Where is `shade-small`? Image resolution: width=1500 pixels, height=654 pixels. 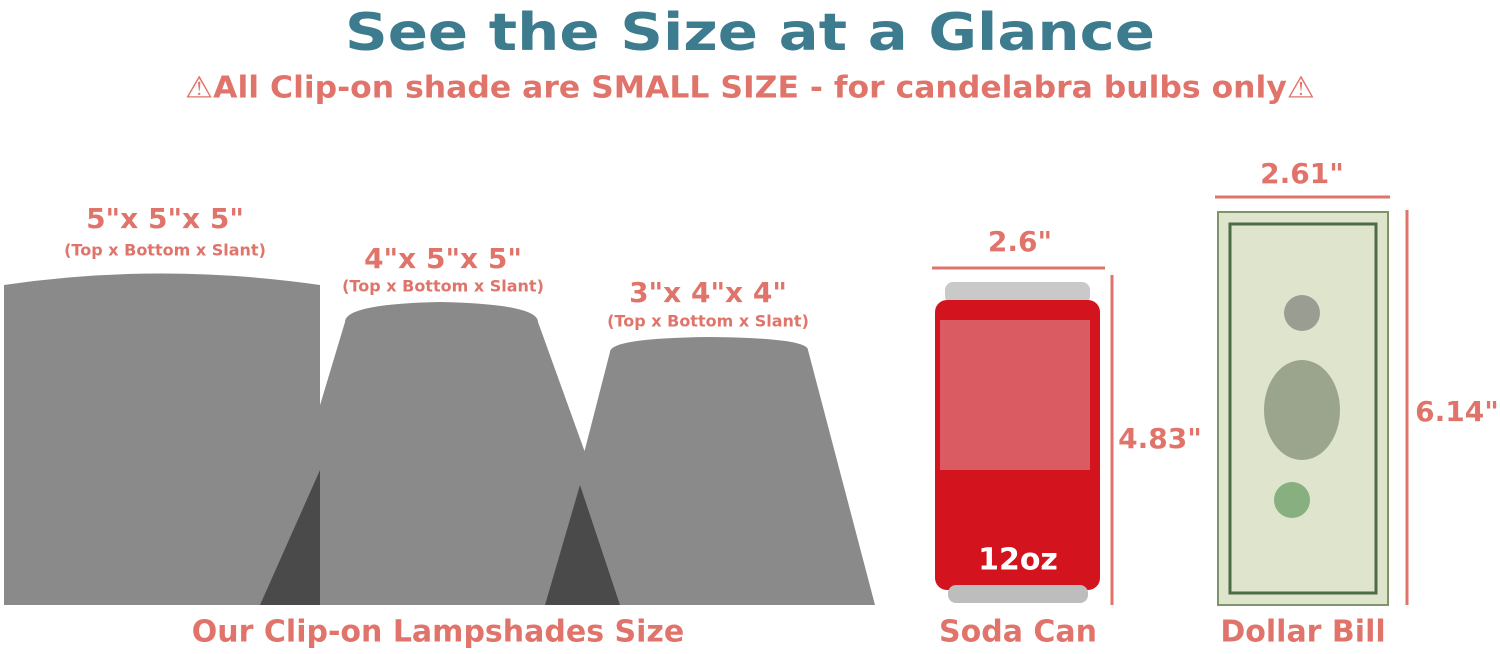
shade-small is located at coordinates (710, 471).